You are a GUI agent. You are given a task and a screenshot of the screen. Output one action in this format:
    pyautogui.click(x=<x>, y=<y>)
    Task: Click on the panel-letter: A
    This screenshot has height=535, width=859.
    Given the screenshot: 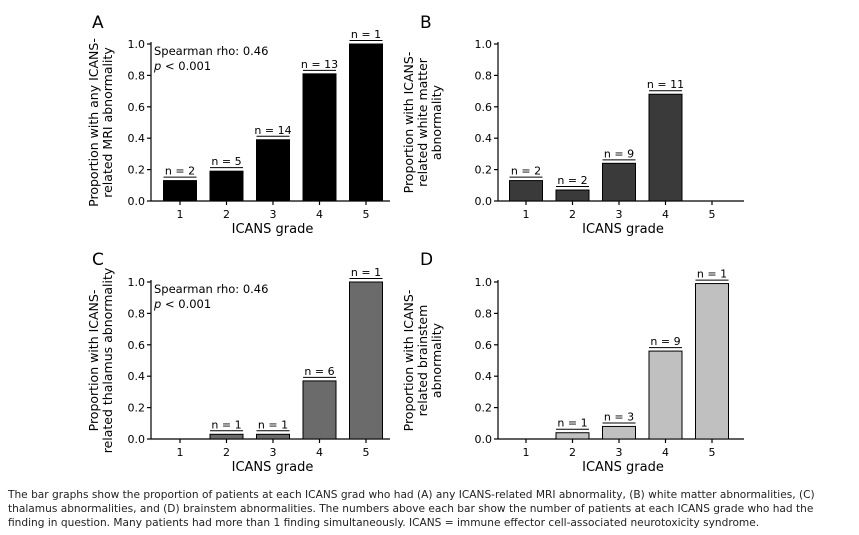 What is the action you would take?
    pyautogui.click(x=98, y=23)
    